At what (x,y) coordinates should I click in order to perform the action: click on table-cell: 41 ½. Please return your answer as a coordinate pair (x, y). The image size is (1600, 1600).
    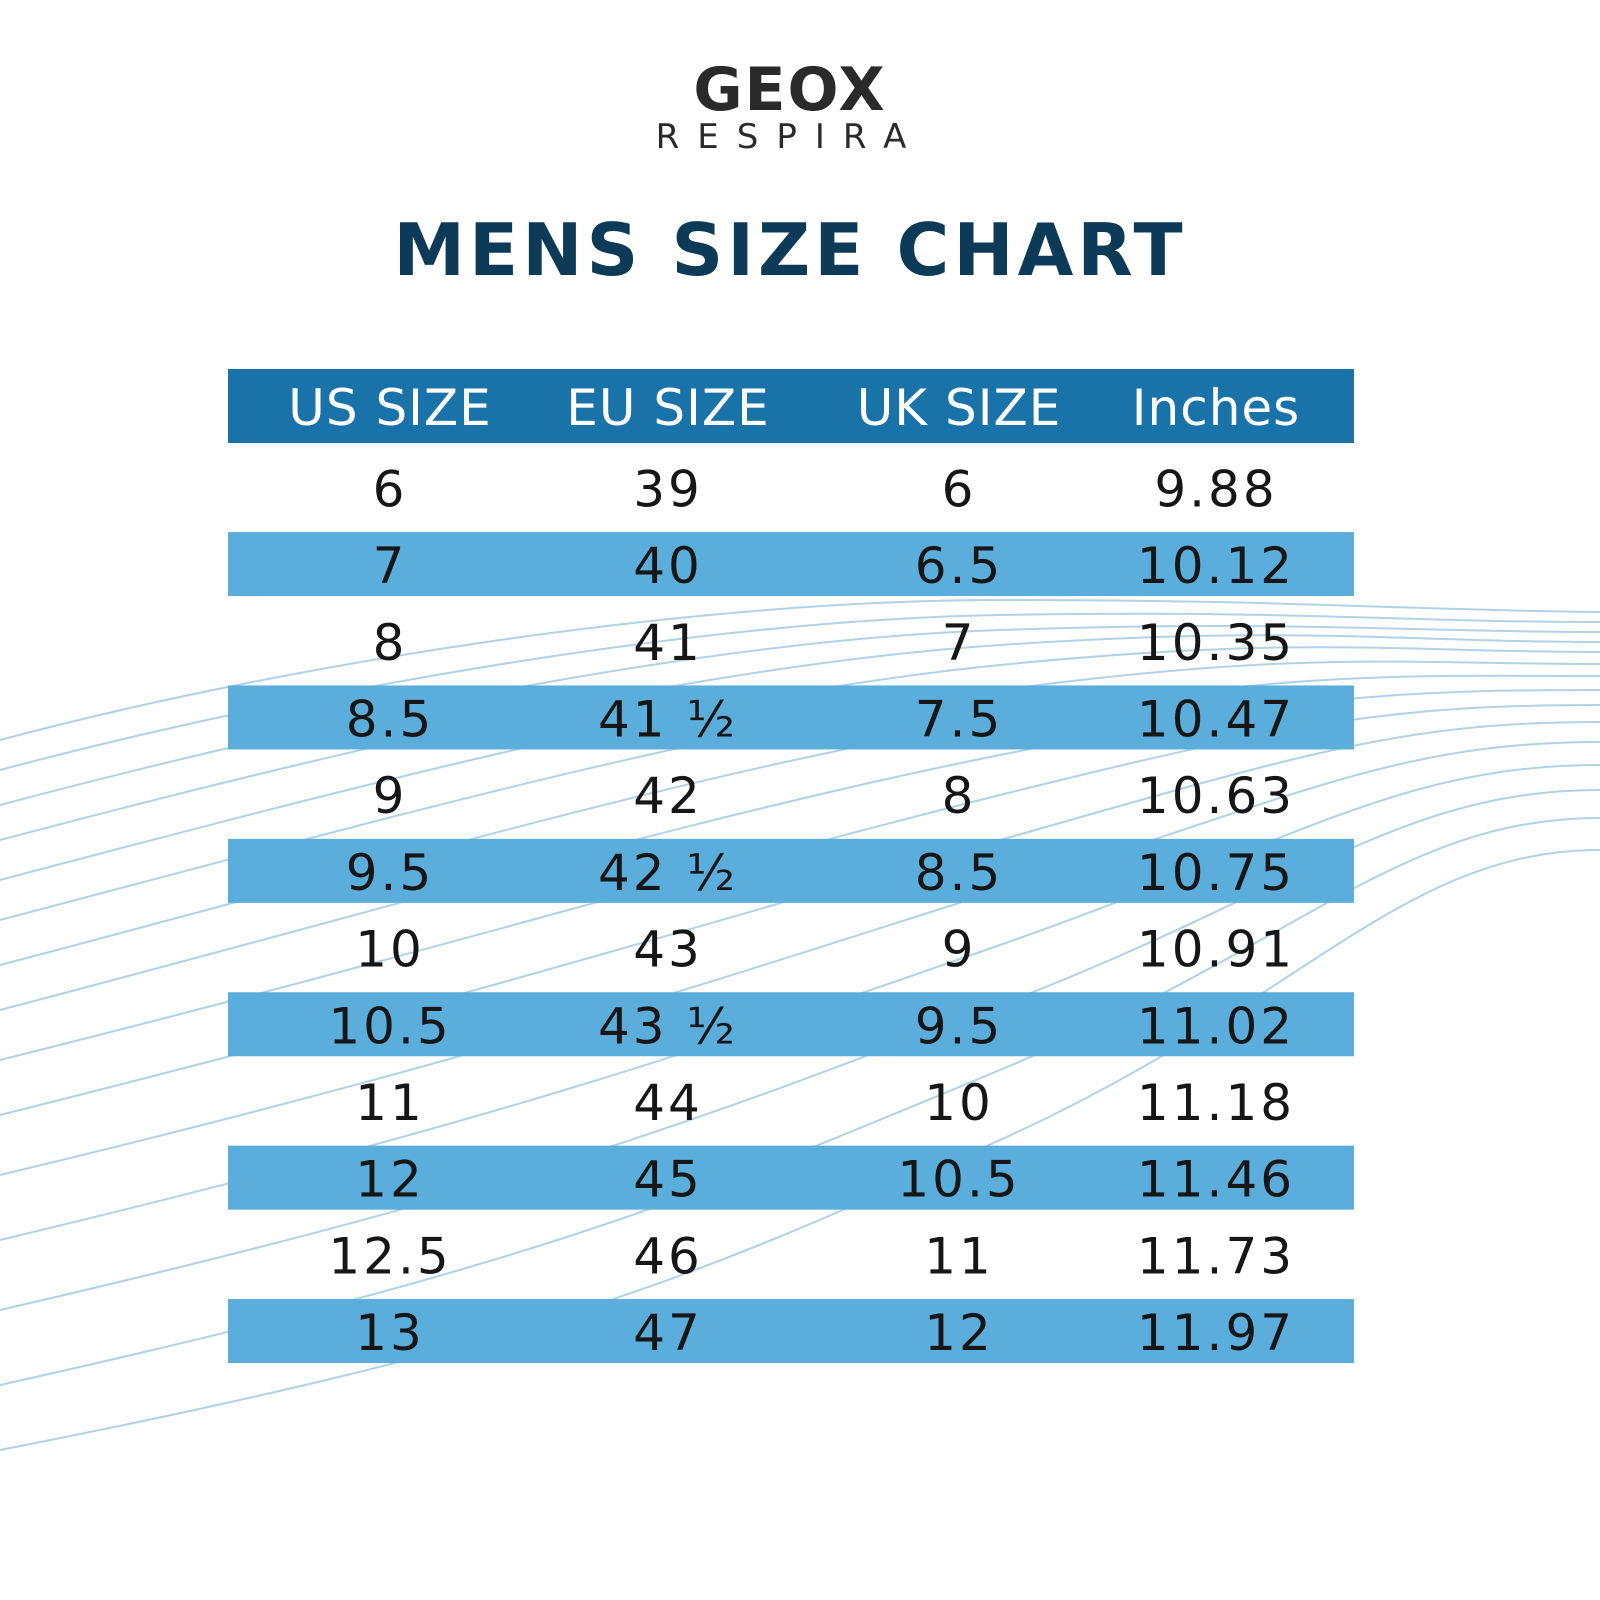
    Looking at the image, I should click on (668, 719).